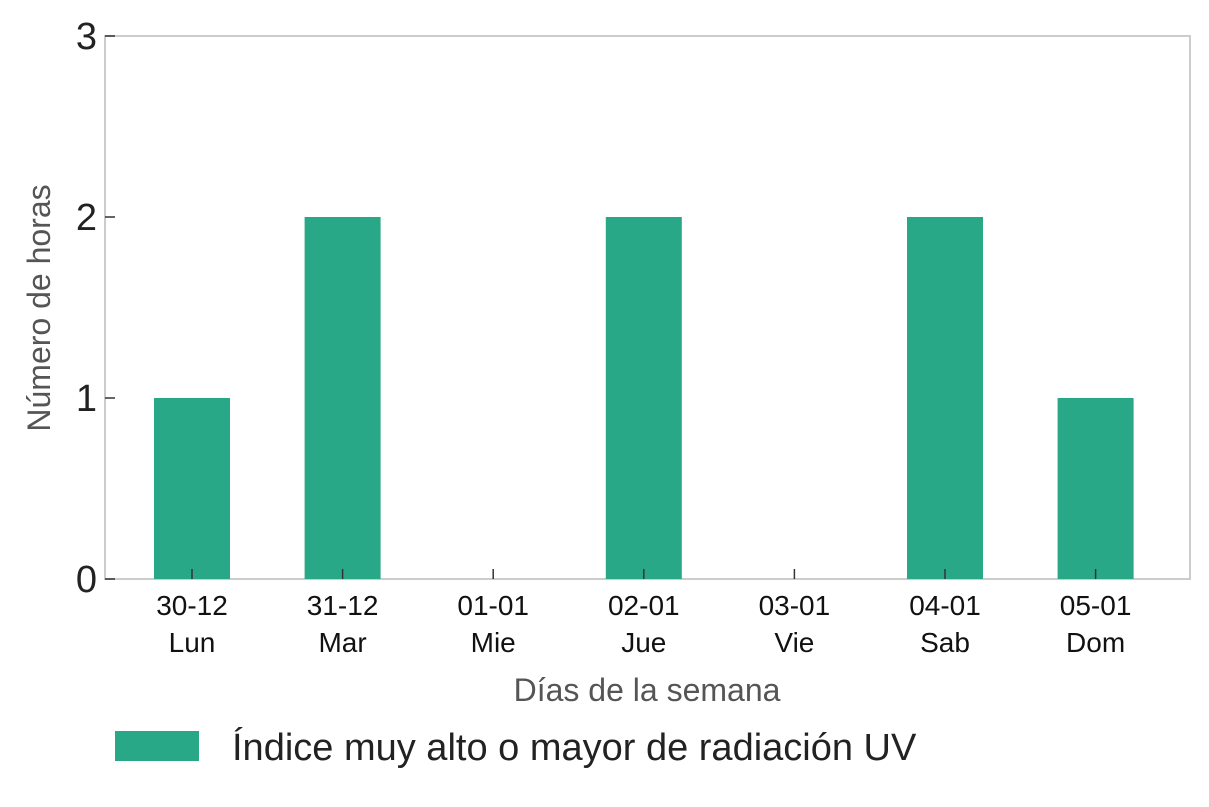 The height and width of the screenshot is (807, 1209). I want to click on x-tick-label-date: 03-01, so click(795, 605).